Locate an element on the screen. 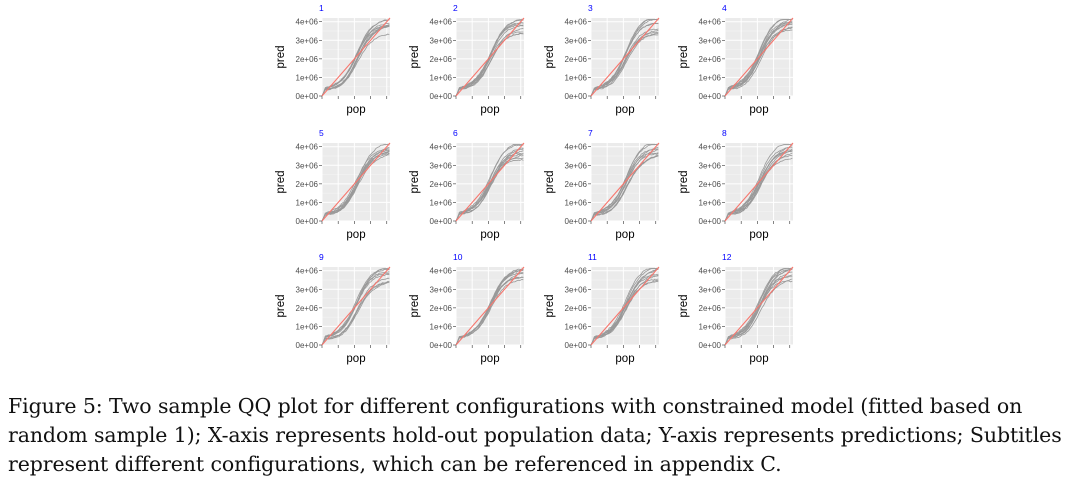 The image size is (1070, 489). panel-10: 10 0e+00 1e+06 2e+06 3e+06 4e+06 pop pred is located at coordinates (467, 308).